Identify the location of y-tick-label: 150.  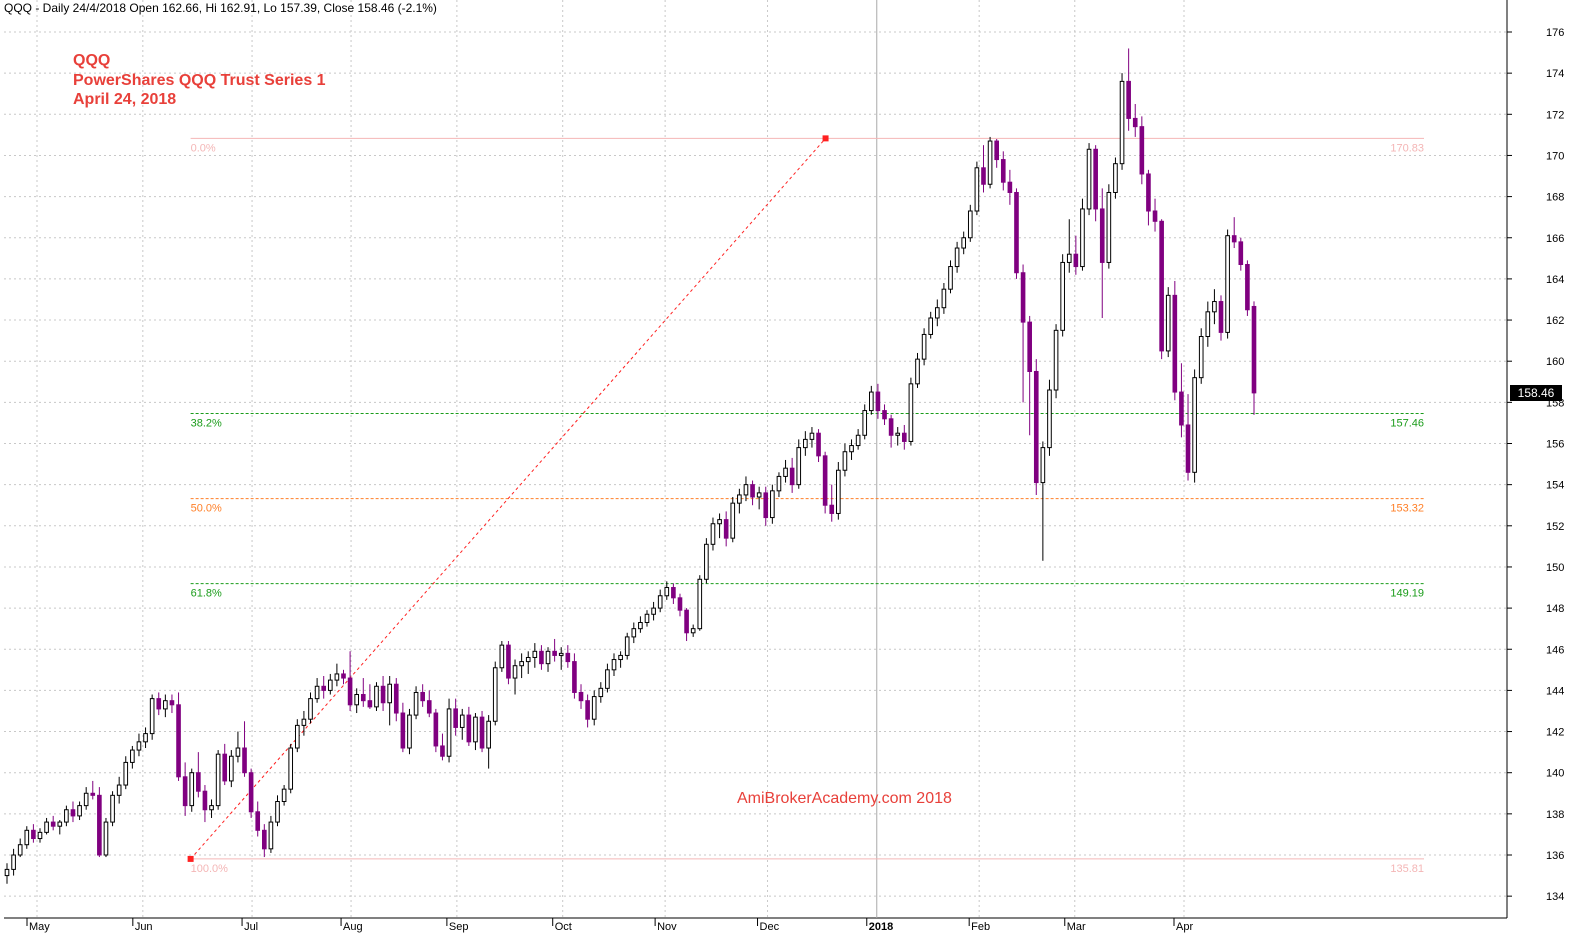
(1555, 568).